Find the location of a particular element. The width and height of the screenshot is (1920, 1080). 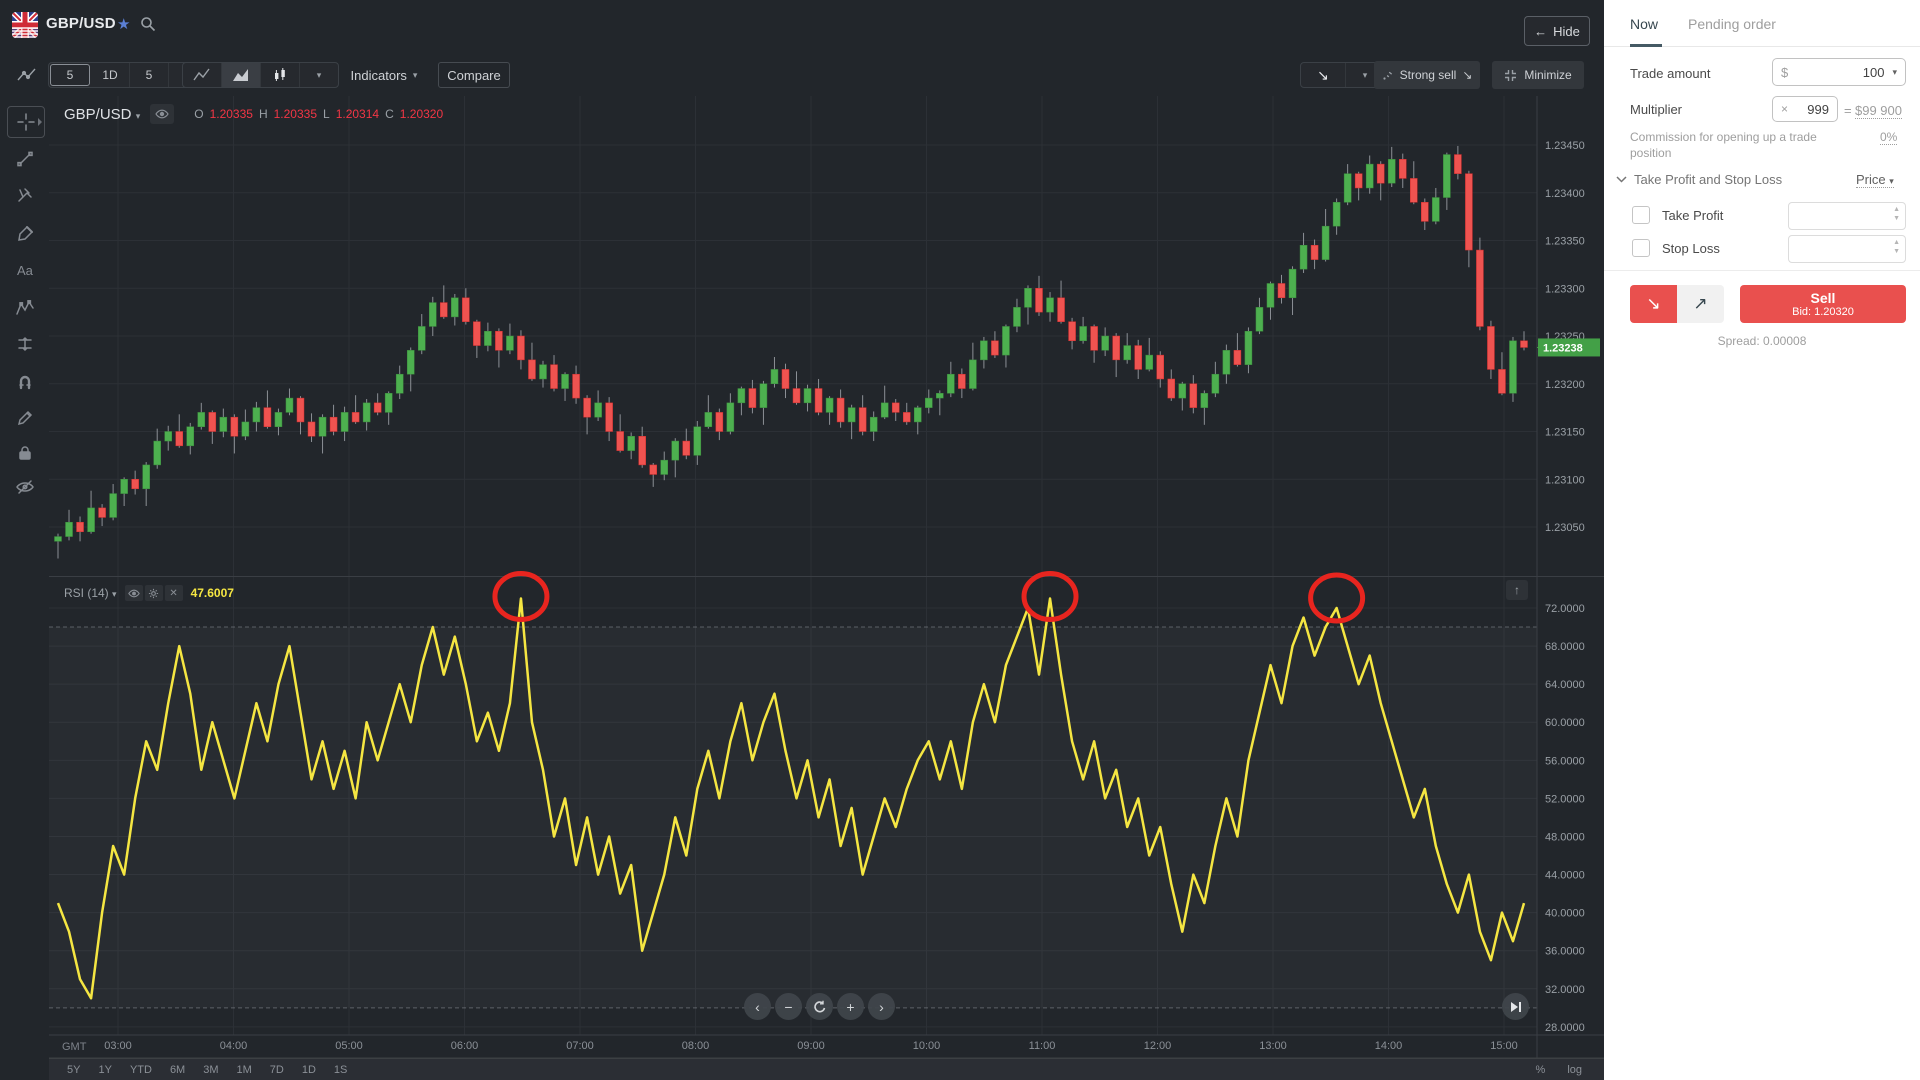

legend-symbol: GBP/USD ▾ is located at coordinates (102, 114).